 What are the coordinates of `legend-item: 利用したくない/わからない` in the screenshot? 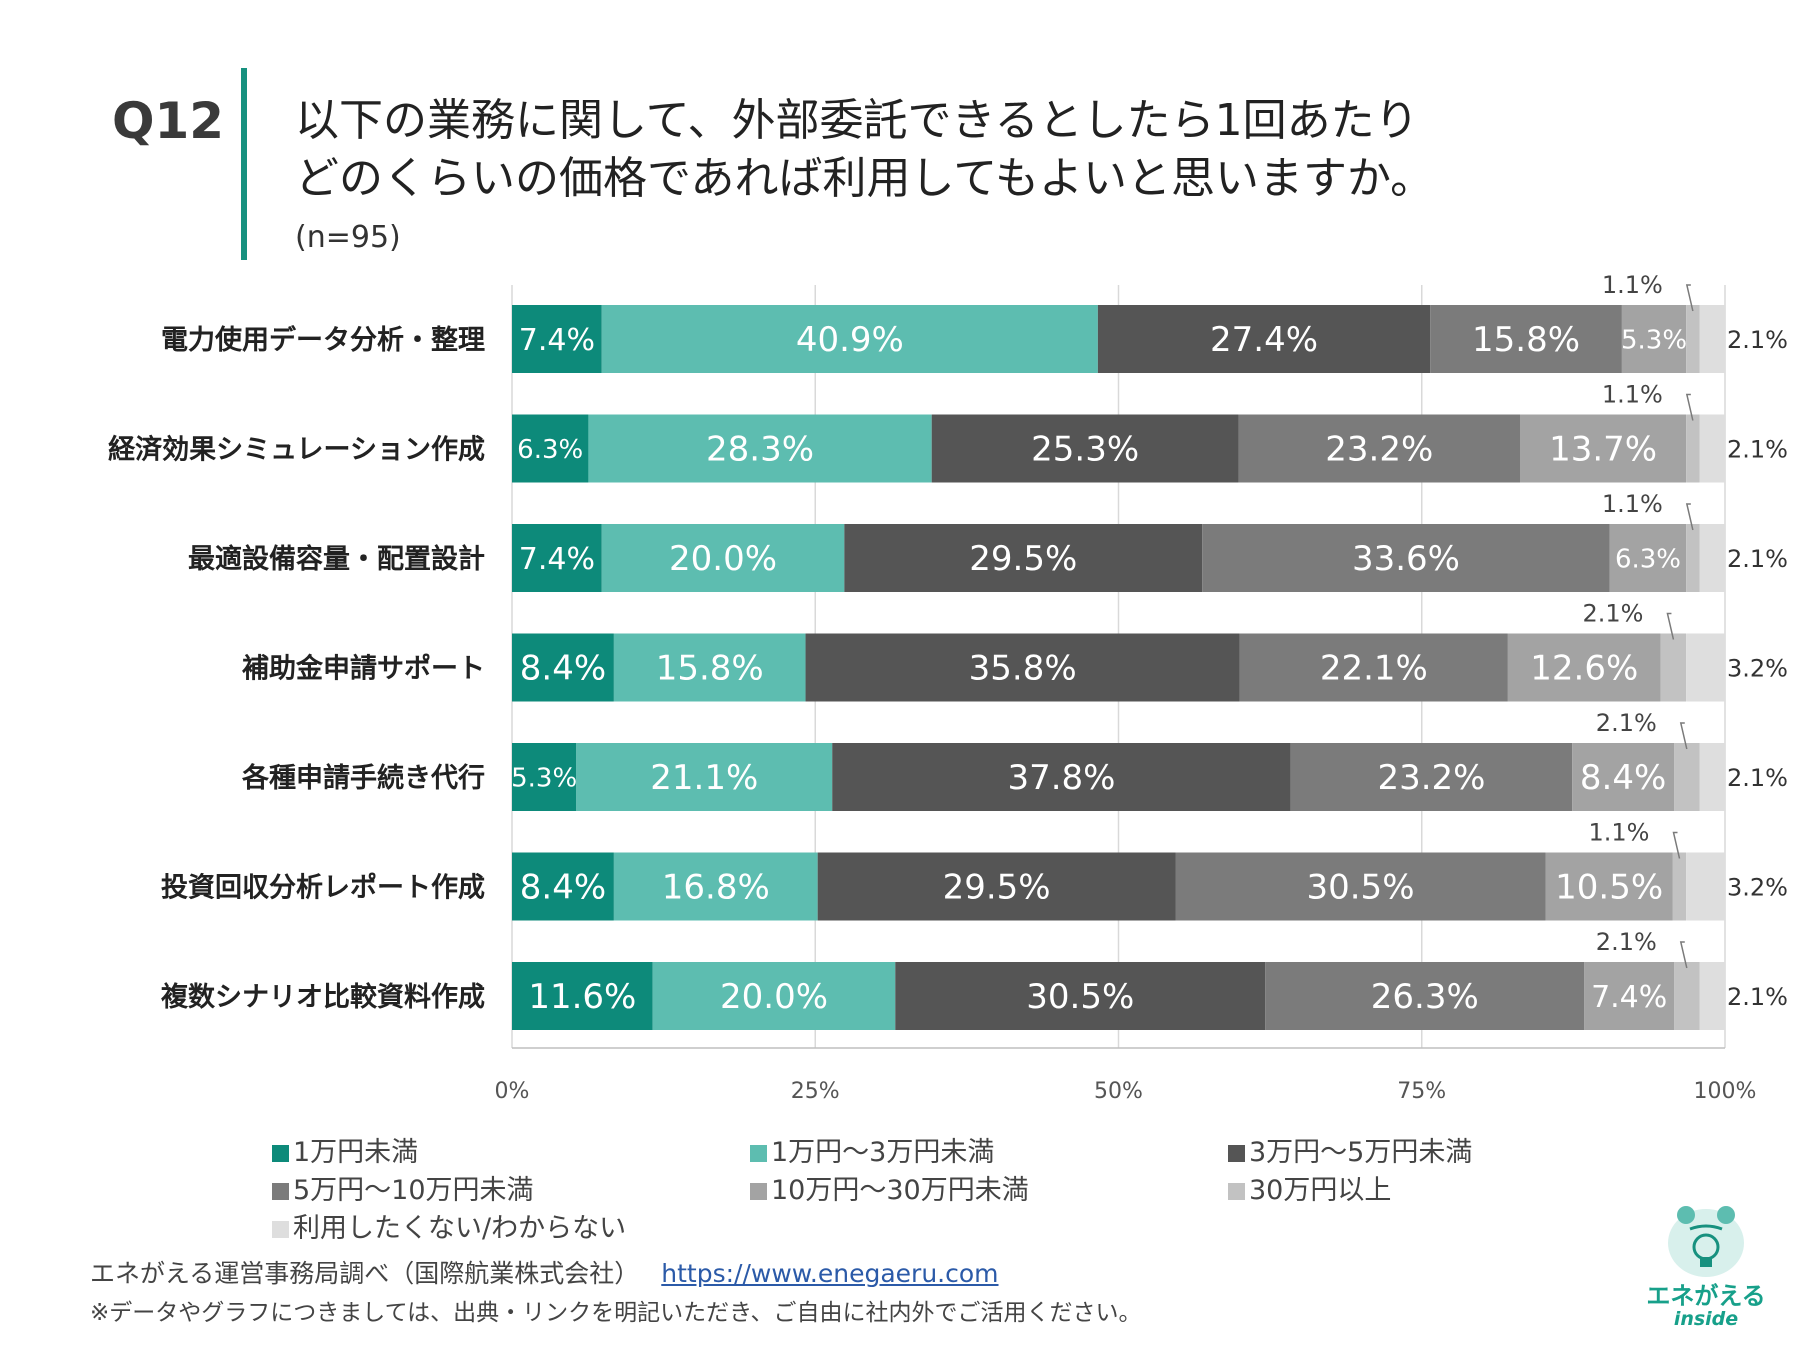 It's located at (449, 1225).